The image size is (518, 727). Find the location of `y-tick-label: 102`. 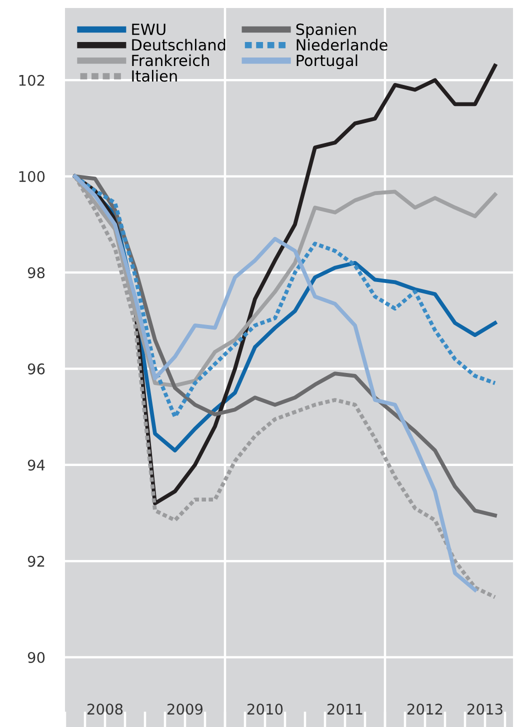

y-tick-label: 102 is located at coordinates (31, 80).